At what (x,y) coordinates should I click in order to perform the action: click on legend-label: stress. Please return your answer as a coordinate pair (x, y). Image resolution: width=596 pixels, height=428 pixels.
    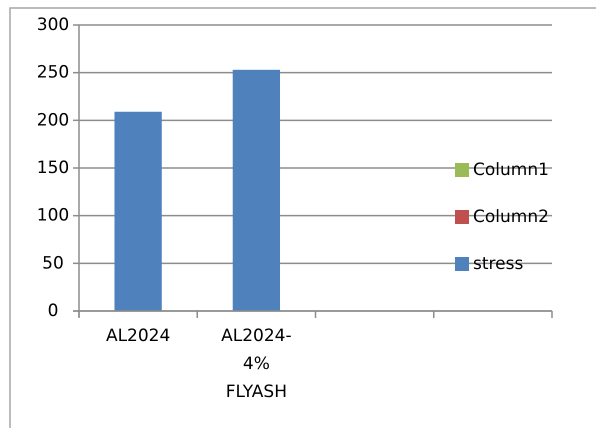
    Looking at the image, I should click on (498, 264).